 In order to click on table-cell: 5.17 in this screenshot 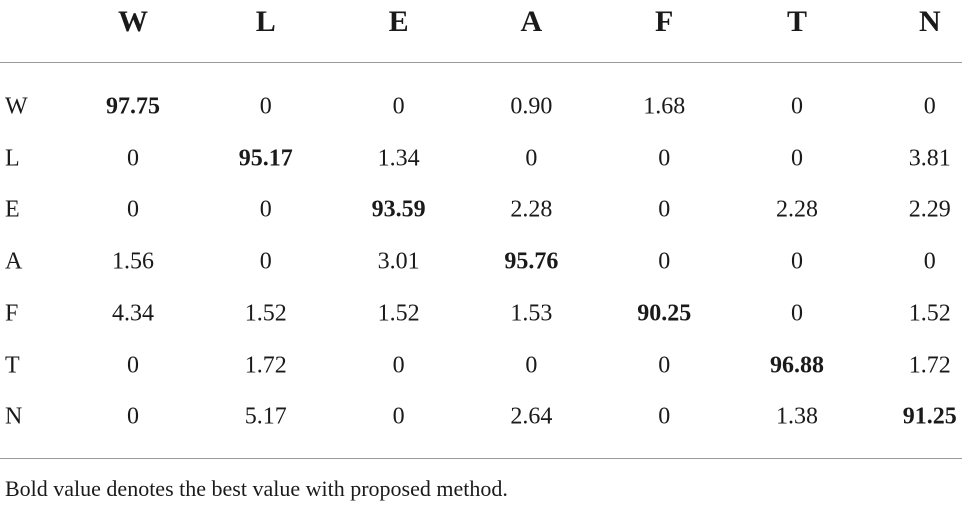, I will do `click(265, 416)`.